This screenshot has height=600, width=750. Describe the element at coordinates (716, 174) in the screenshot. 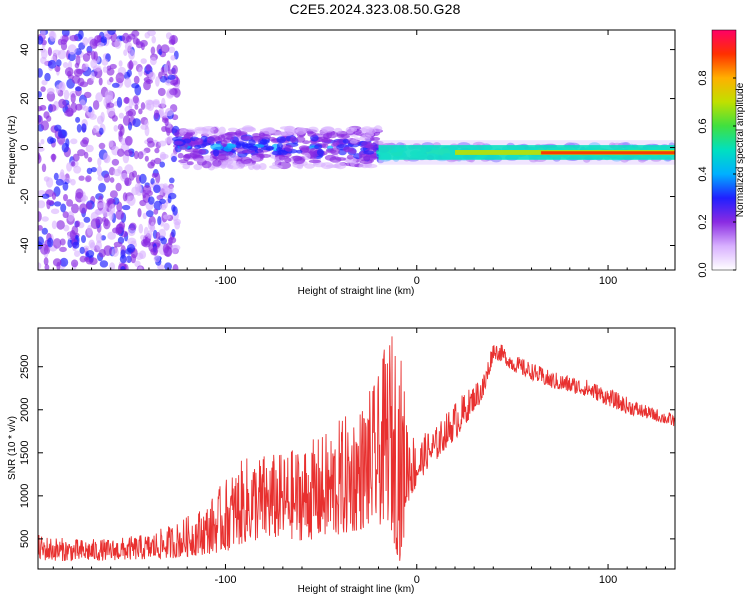

I see `colorbar-ticks: 0.0 0.2 0.4 0.6 0.8` at that location.